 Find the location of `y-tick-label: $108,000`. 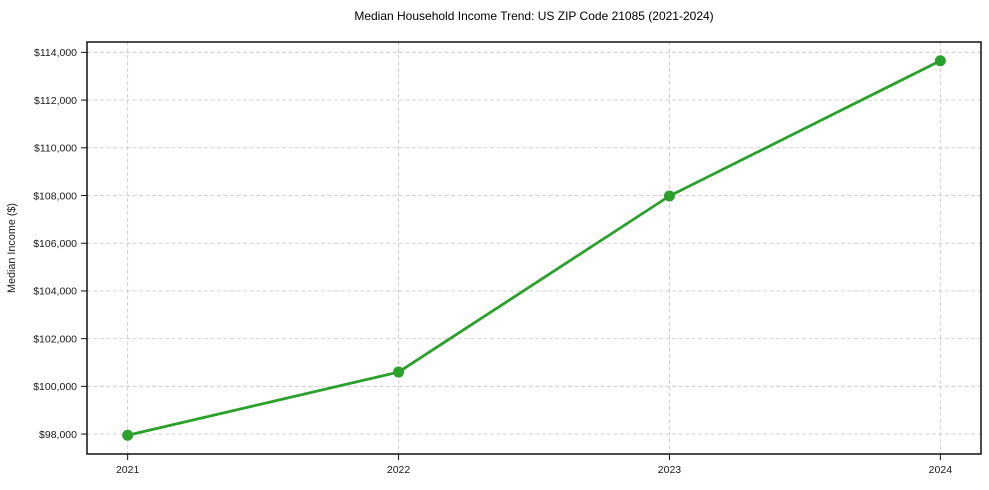

y-tick-label: $108,000 is located at coordinates (55, 196).